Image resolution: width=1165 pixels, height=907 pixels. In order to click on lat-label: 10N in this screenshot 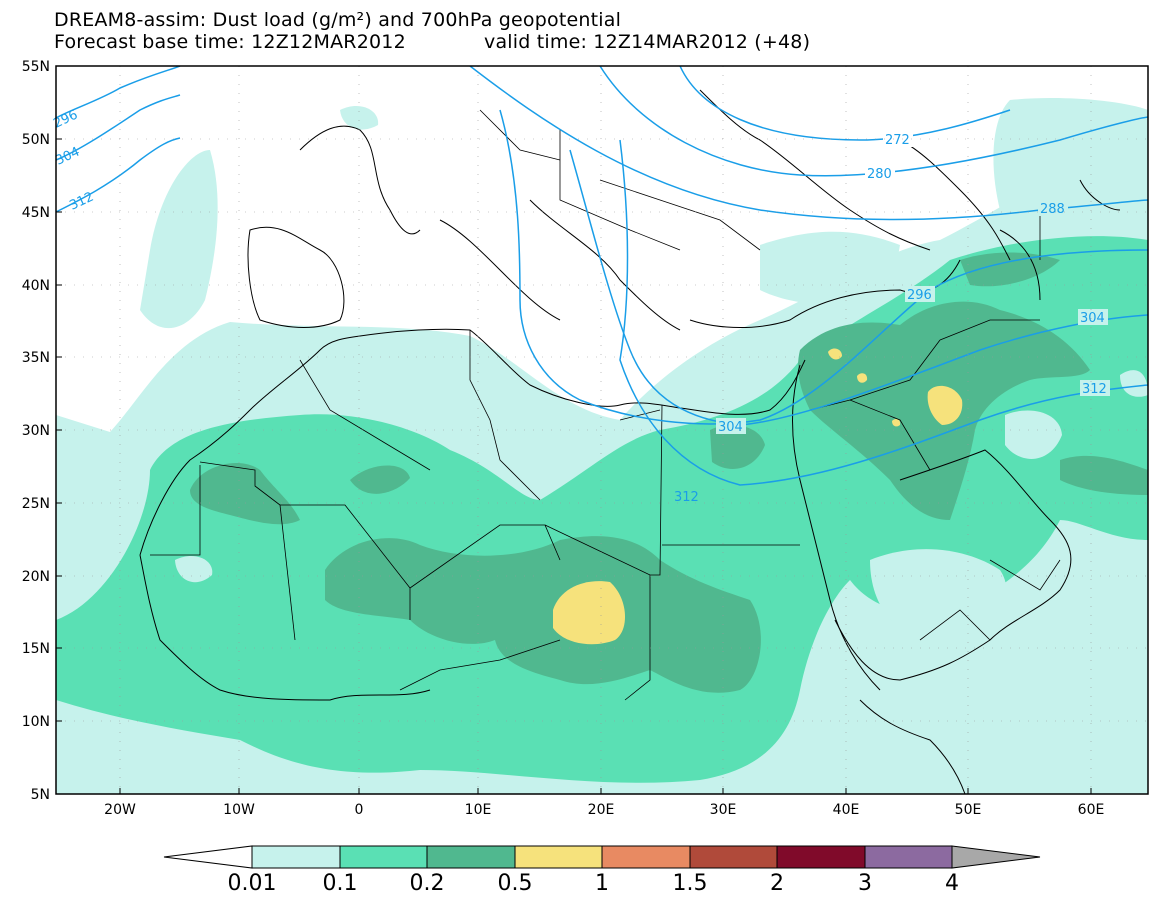, I will do `click(36, 722)`.